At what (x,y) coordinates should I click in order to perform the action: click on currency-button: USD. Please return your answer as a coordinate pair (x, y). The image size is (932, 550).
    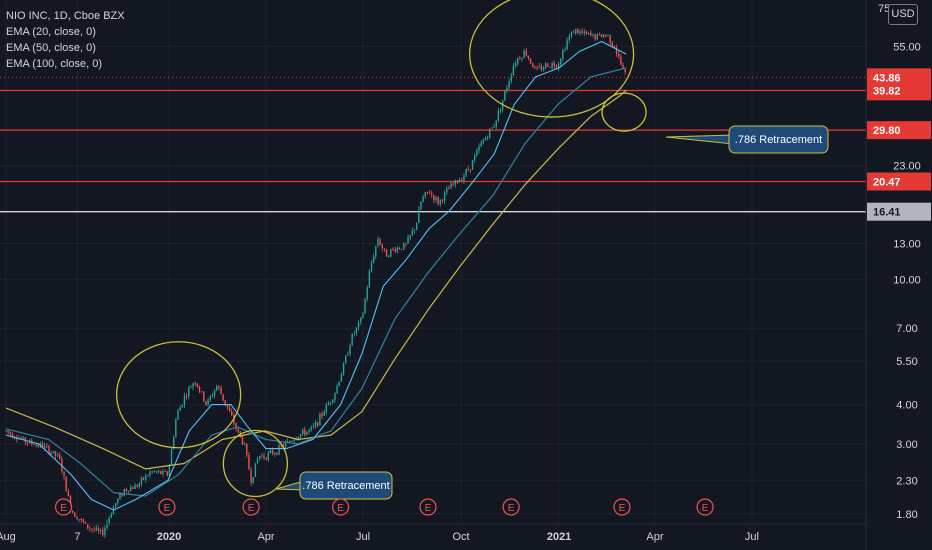
    Looking at the image, I should click on (903, 14).